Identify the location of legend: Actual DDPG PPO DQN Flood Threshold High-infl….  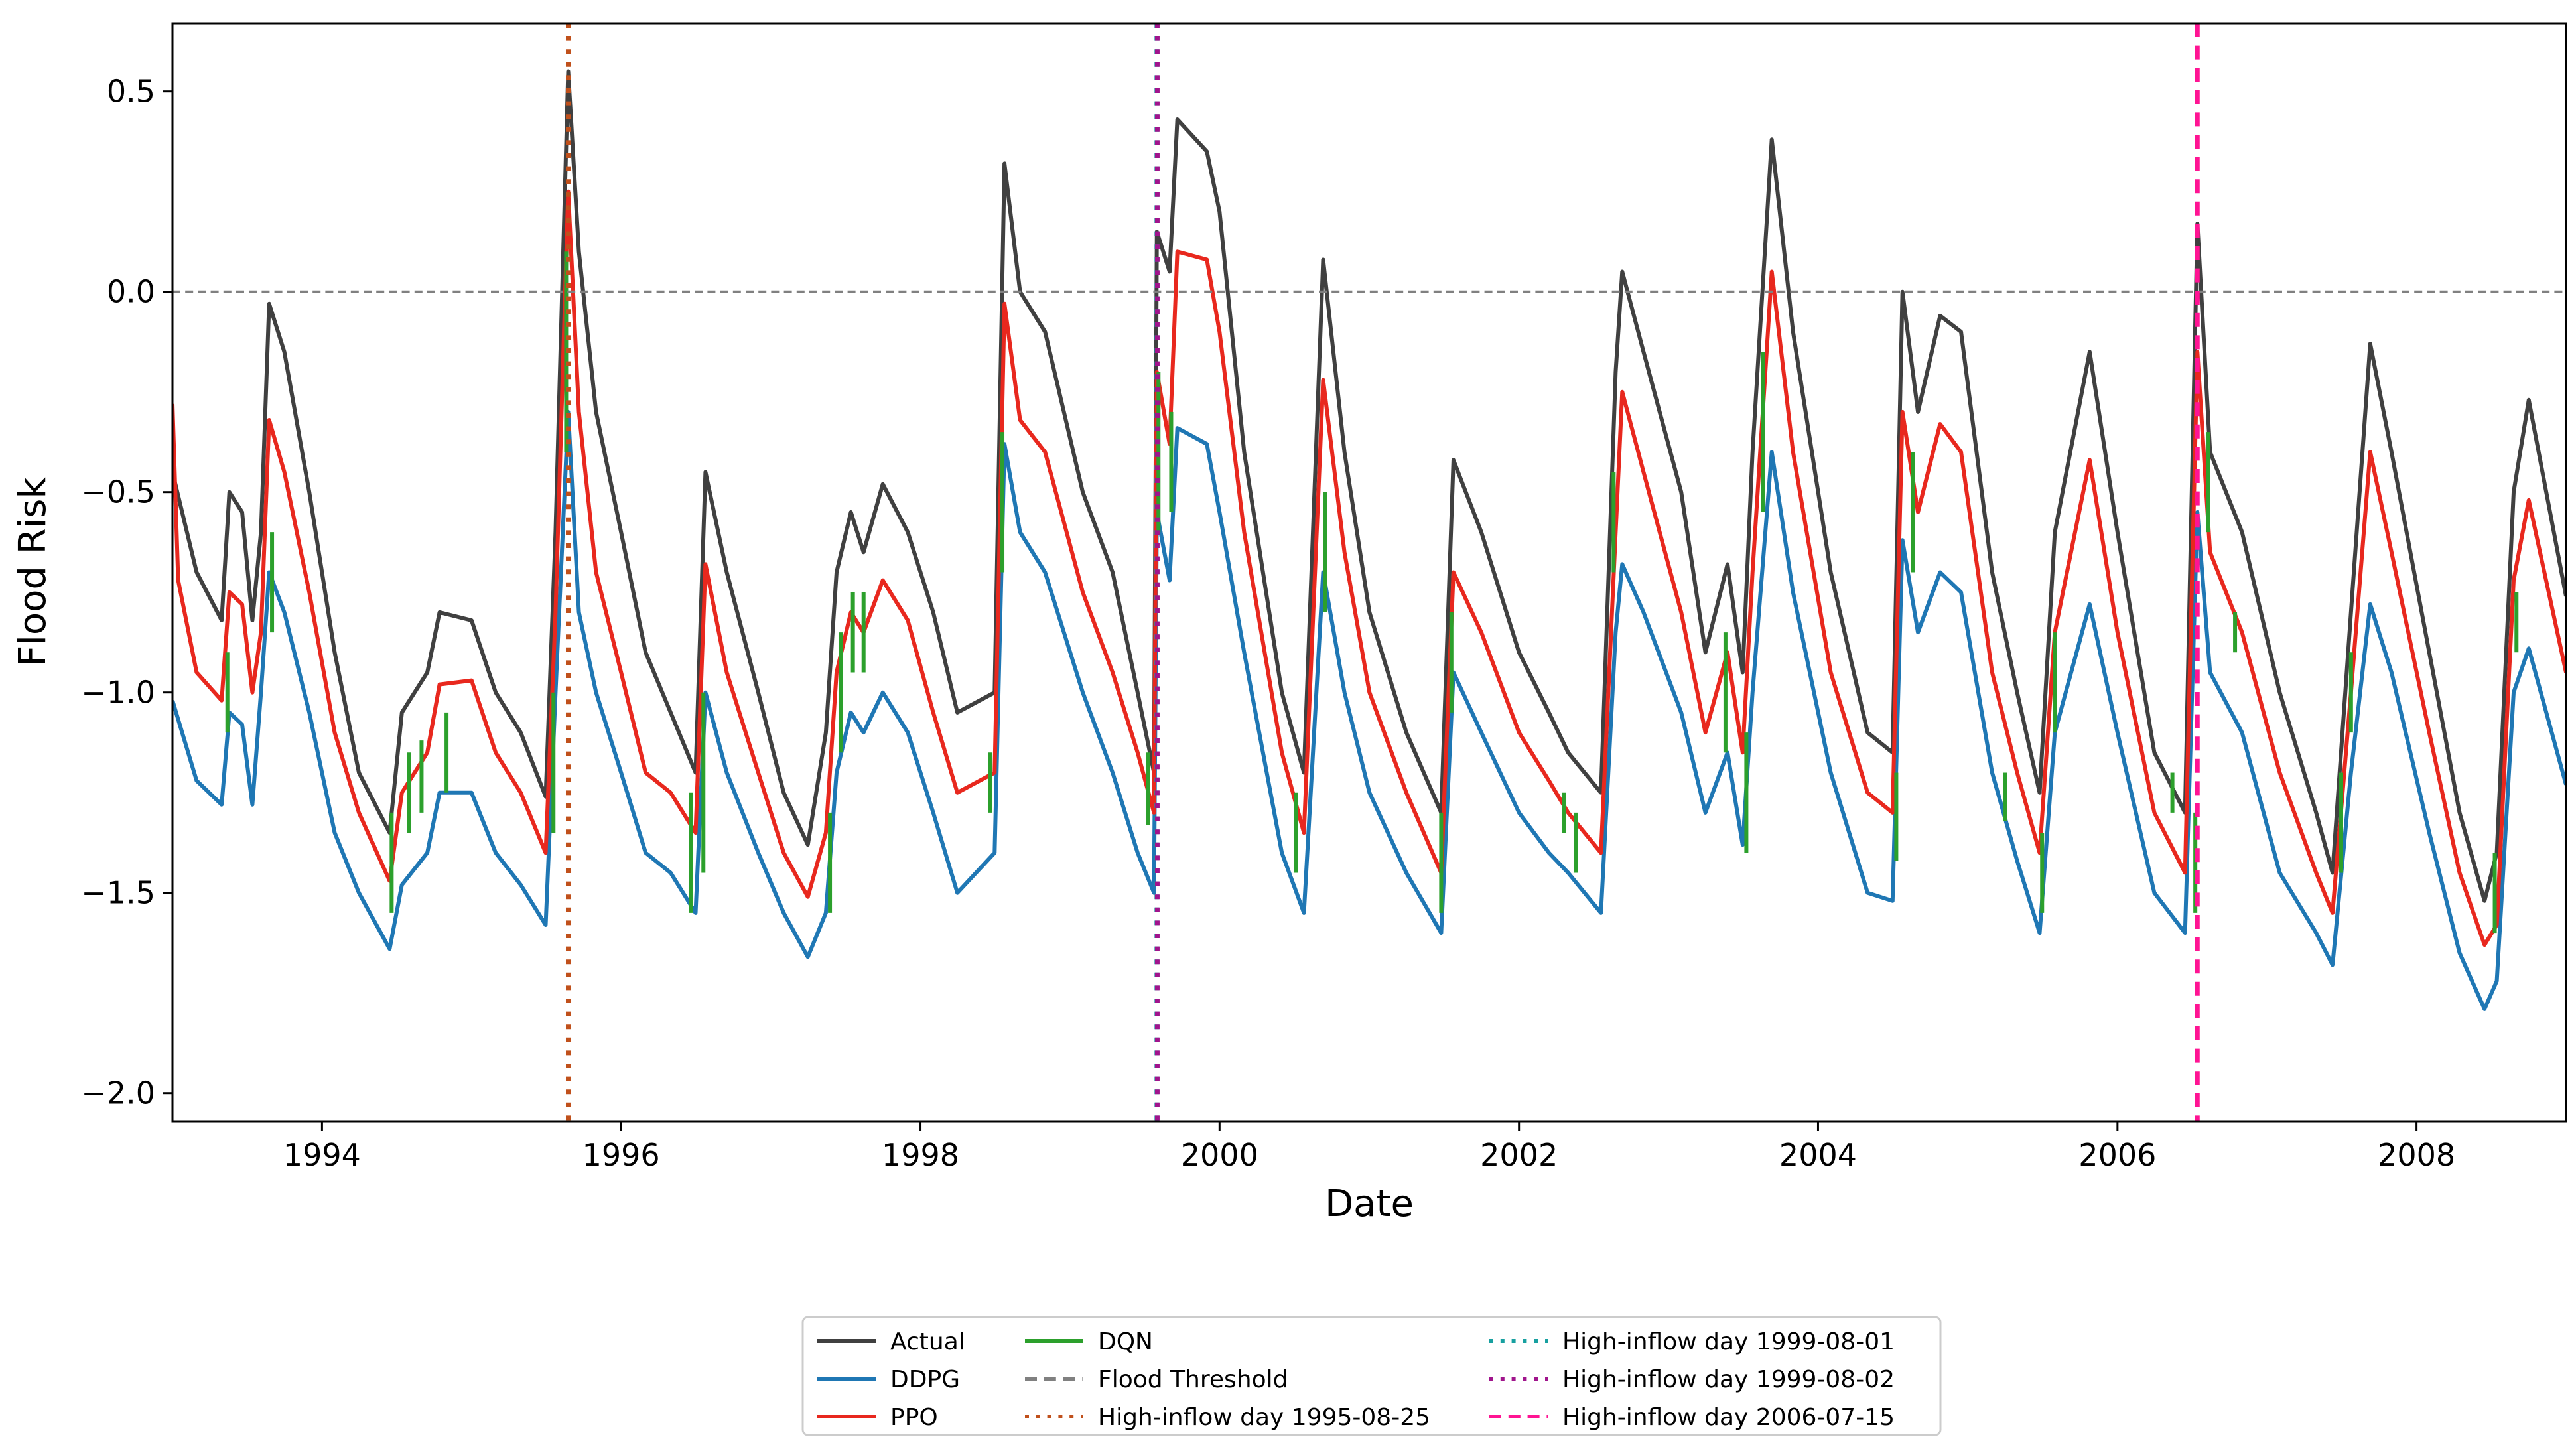
(1372, 1376).